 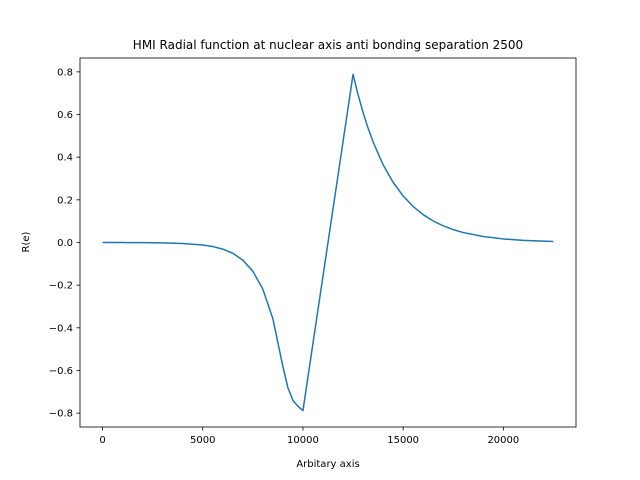 What do you see at coordinates (65, 72) in the screenshot?
I see `y-tick-label: 0.8` at bounding box center [65, 72].